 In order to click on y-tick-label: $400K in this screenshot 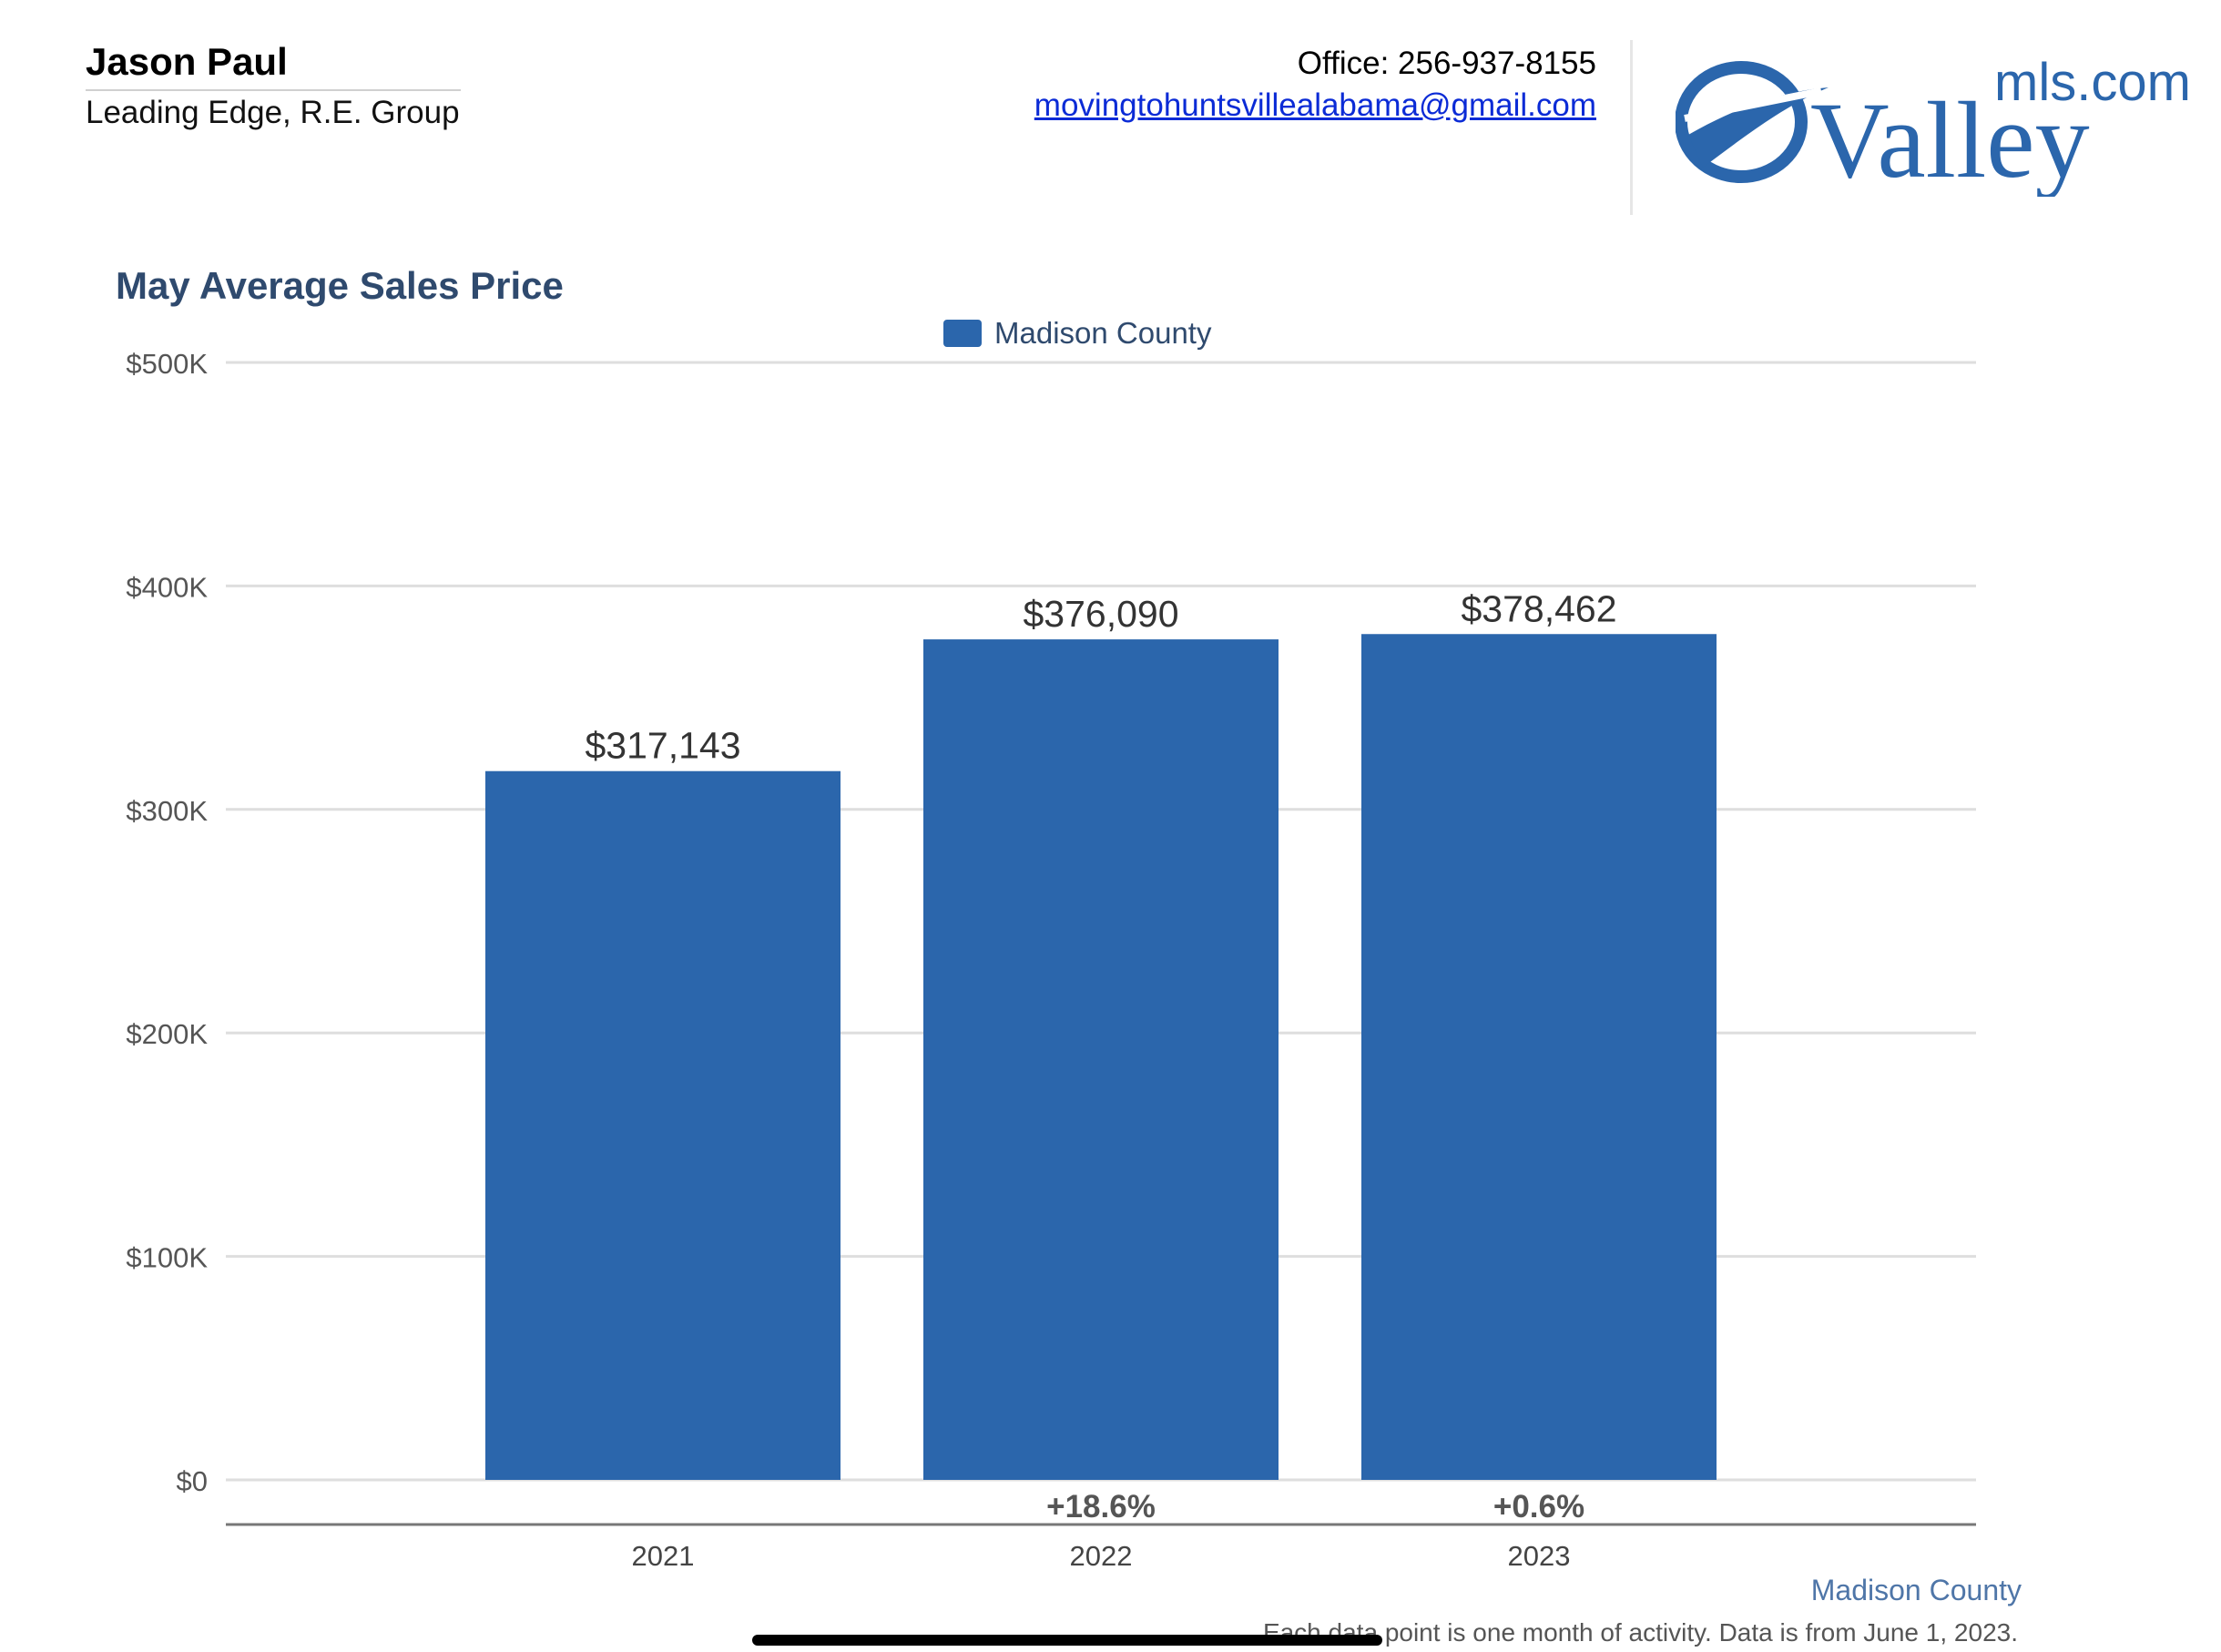, I will do `click(167, 587)`.